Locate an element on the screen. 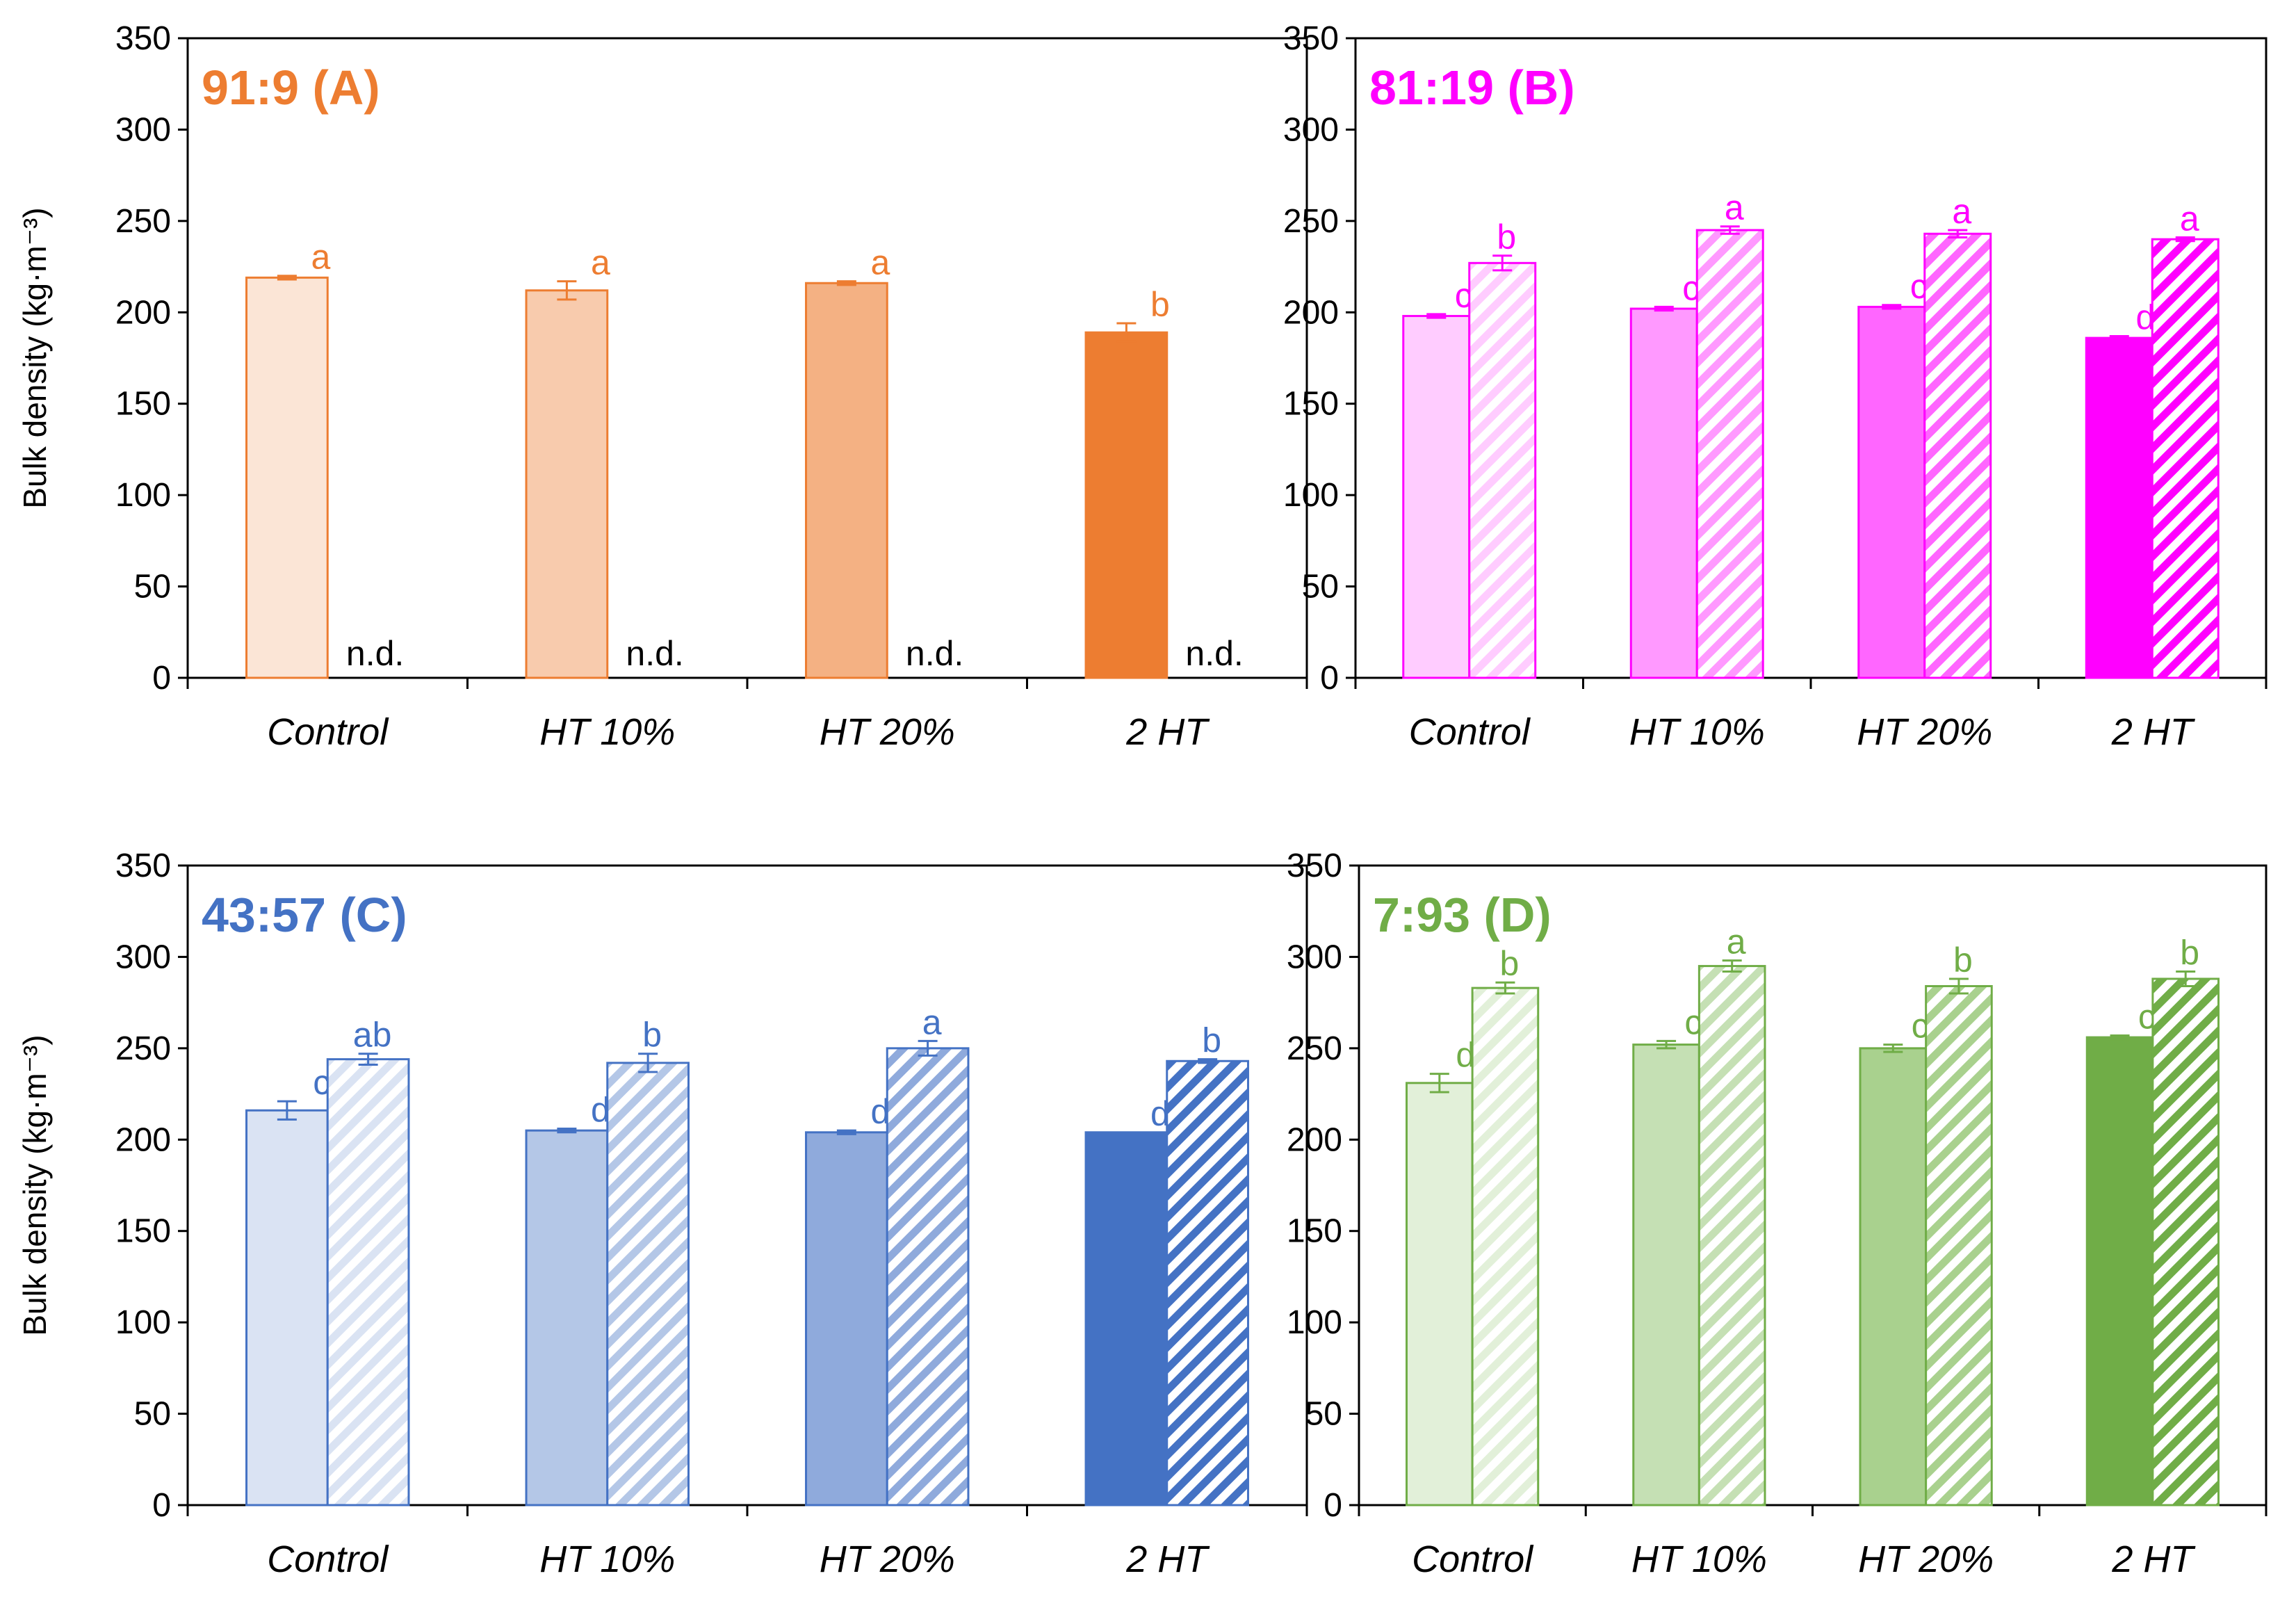 This screenshot has width=2296, height=1608. panel-title: 43:57 (C) is located at coordinates (304, 915).